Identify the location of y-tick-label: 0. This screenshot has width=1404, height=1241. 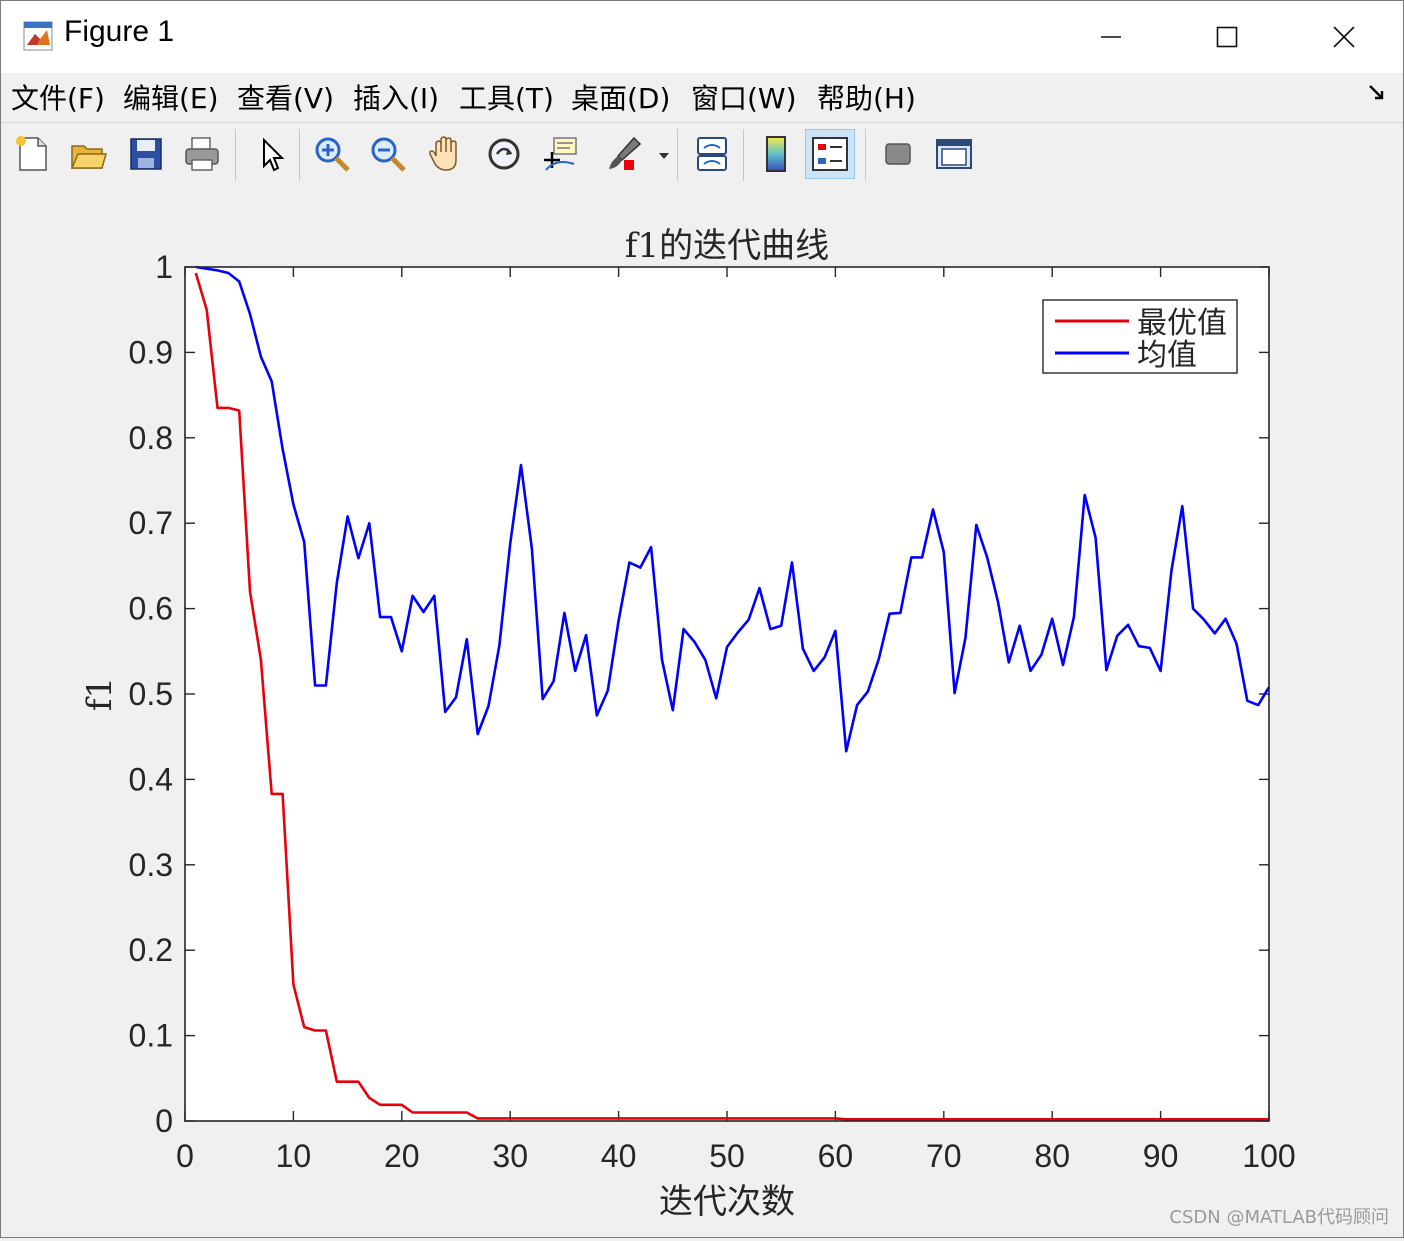
(164, 1121).